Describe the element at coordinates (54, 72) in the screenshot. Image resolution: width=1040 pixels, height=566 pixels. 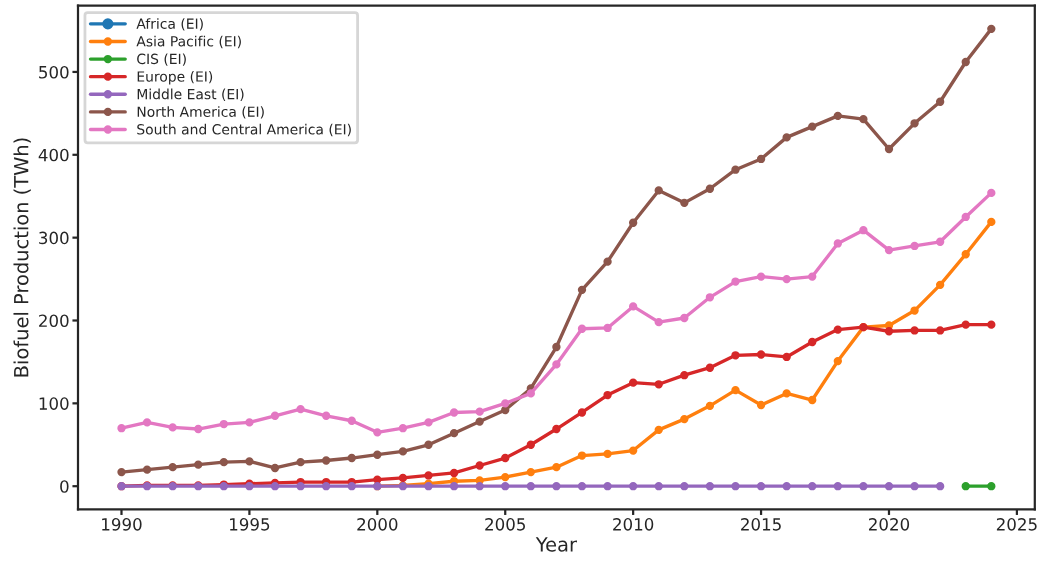
I see `y-tick-label: 500` at that location.